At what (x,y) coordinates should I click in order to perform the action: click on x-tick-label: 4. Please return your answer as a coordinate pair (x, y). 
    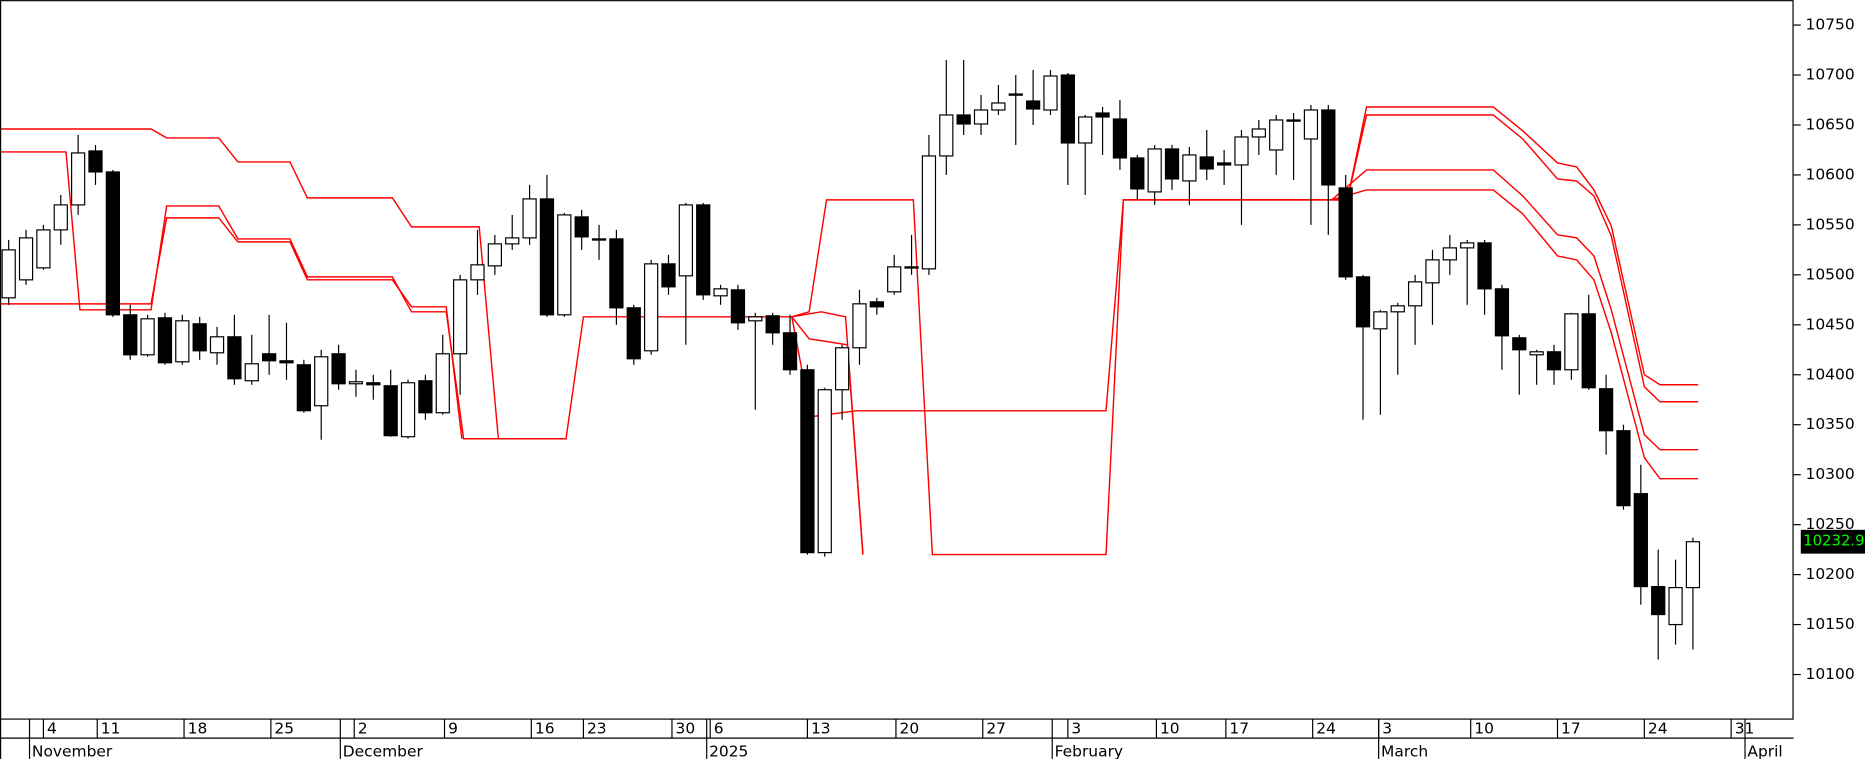
    Looking at the image, I should click on (52, 729).